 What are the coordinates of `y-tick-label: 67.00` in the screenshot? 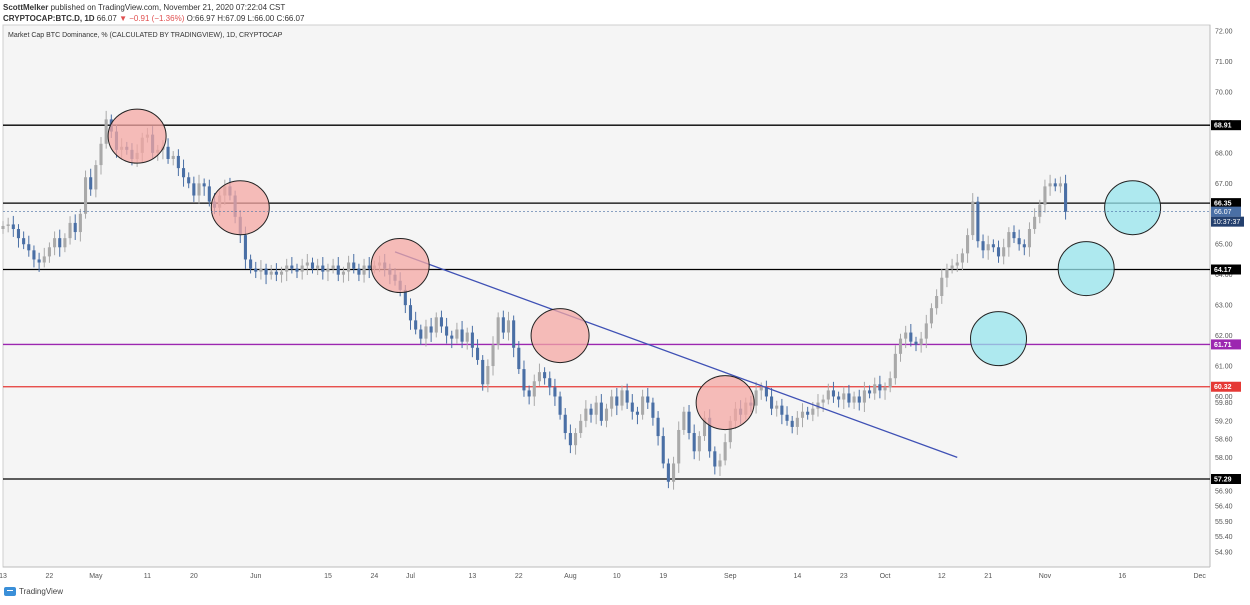 It's located at (1224, 184).